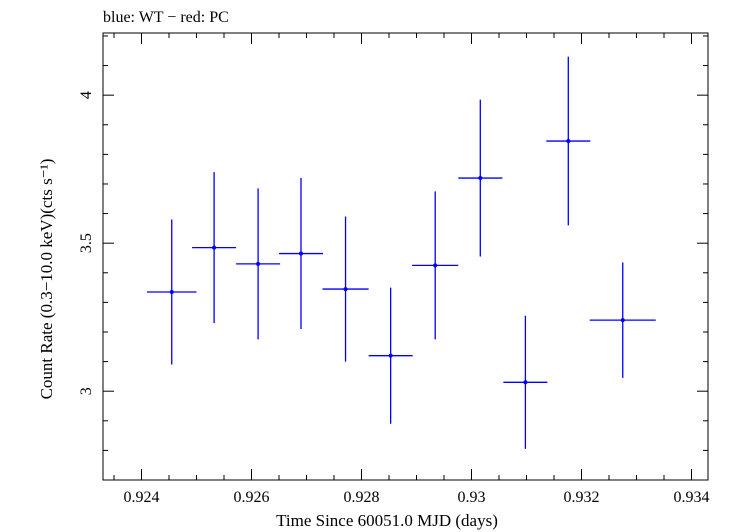  What do you see at coordinates (387, 520) in the screenshot?
I see `x-axis-label: Time Since 60051.0 MJD (days)` at bounding box center [387, 520].